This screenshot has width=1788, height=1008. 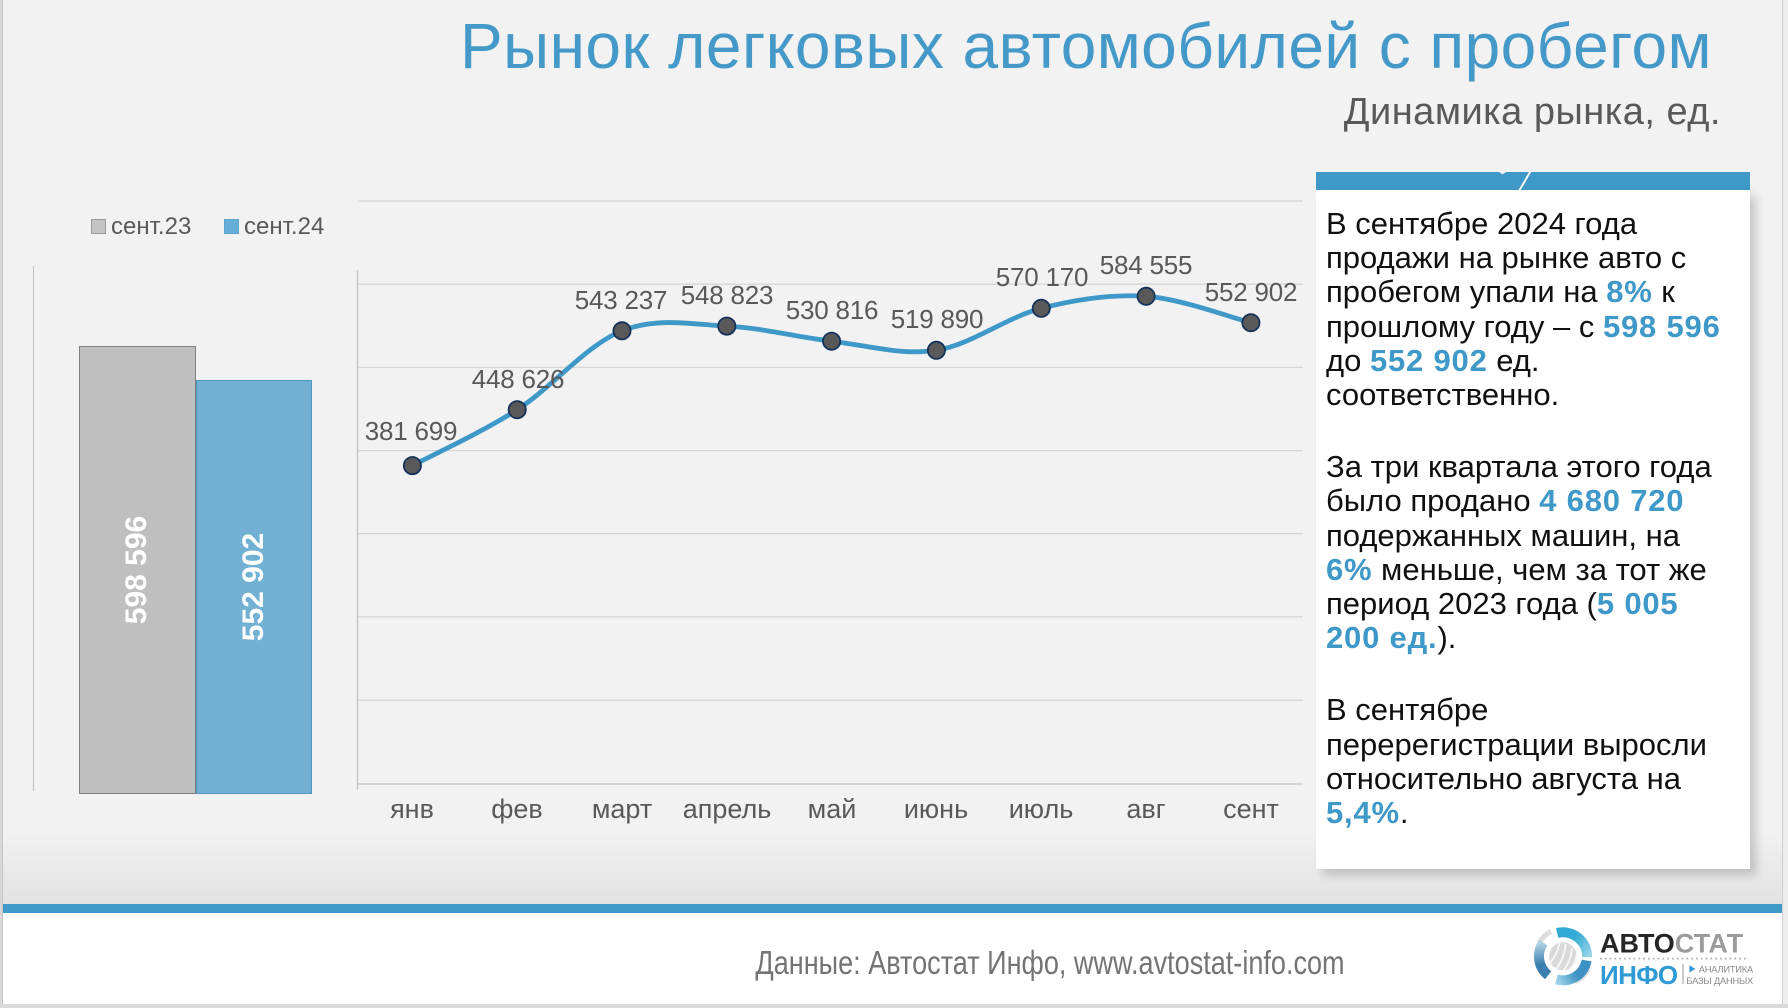 I want to click on svg-text: апрель, so click(x=727, y=809).